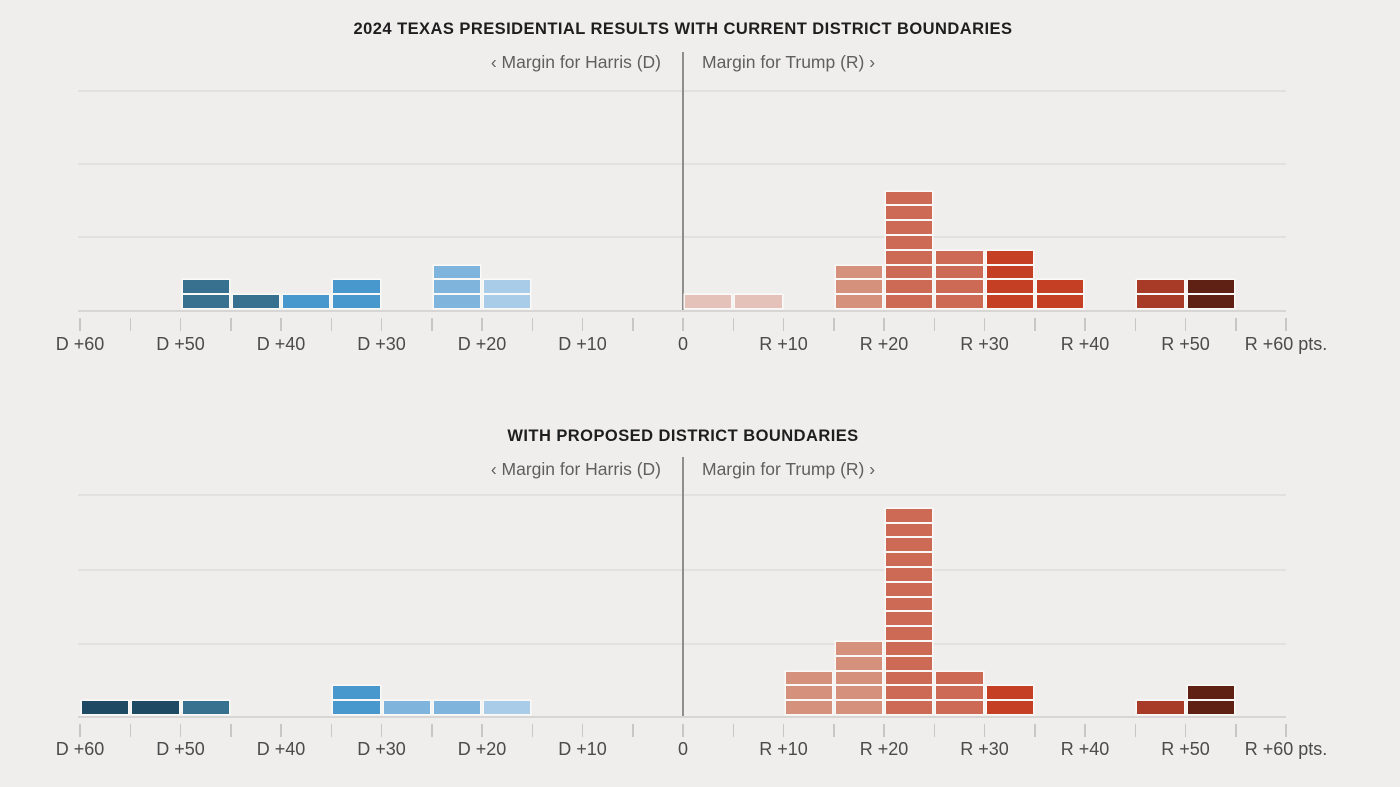 The height and width of the screenshot is (787, 1400). Describe the element at coordinates (582, 749) in the screenshot. I see `axis-tick-label: D +10` at that location.